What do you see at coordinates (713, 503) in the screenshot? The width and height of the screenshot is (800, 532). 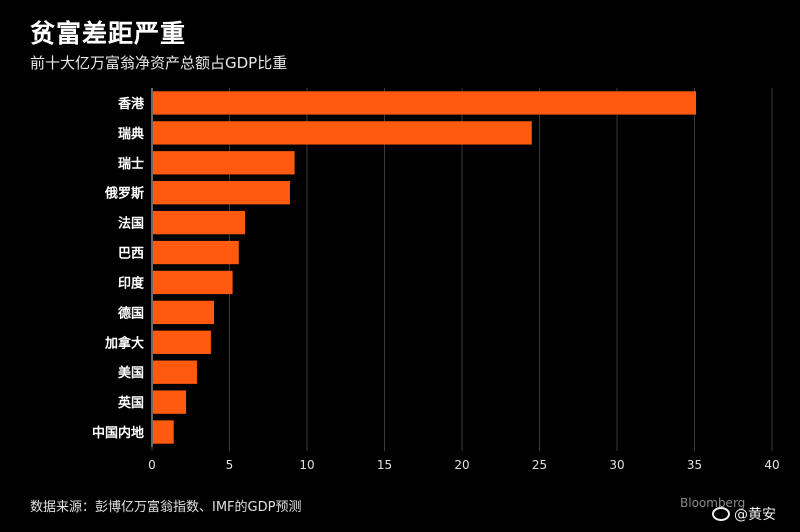 I see `bloomberg-watermark: Bloomberg` at bounding box center [713, 503].